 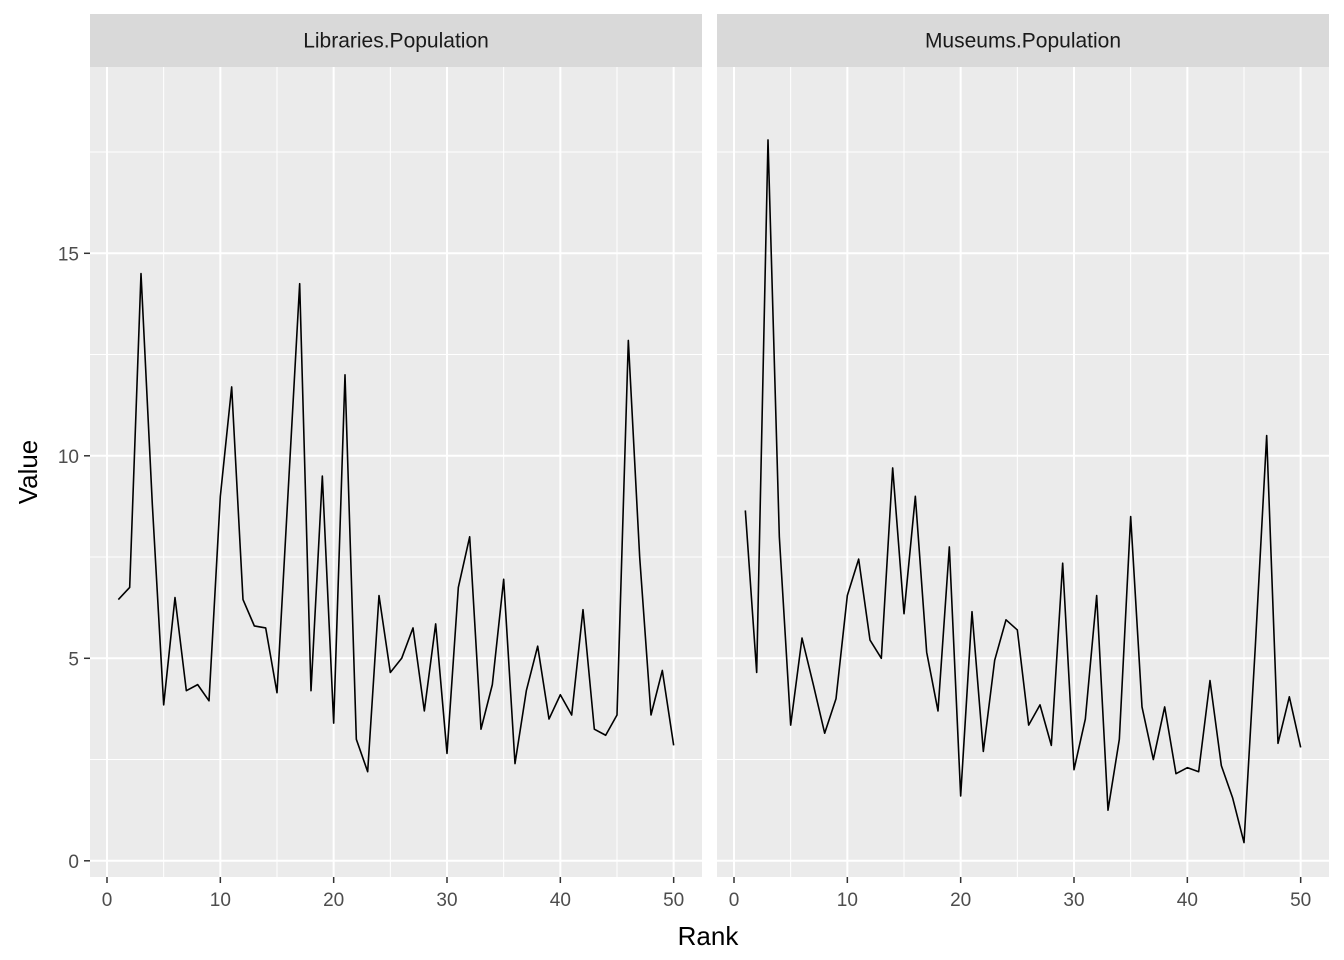 I want to click on y-tick-label: 0, so click(x=73, y=862).